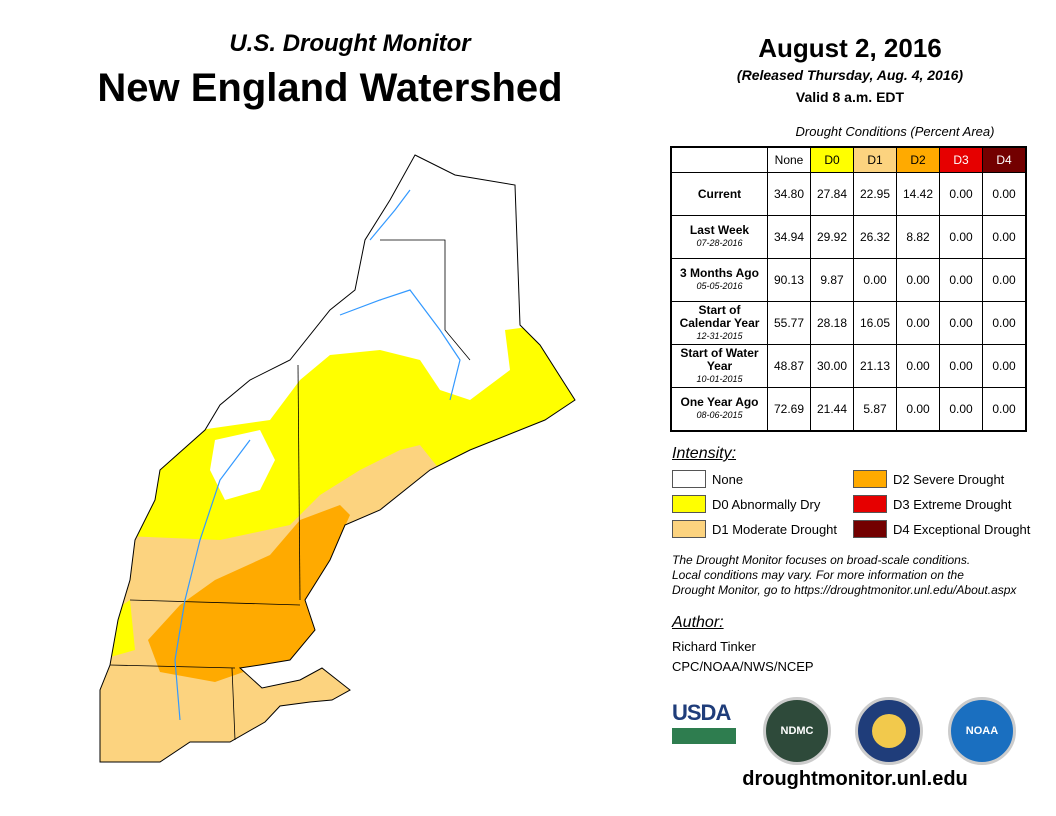  Describe the element at coordinates (949, 479) in the screenshot. I see `legend-label: D2 Severe Drought` at that location.